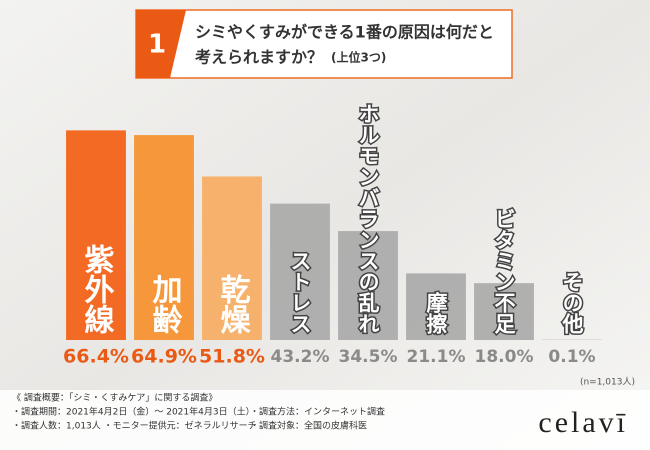 The width and height of the screenshot is (650, 450). Describe the element at coordinates (324, 44) in the screenshot. I see `header-box` at that location.